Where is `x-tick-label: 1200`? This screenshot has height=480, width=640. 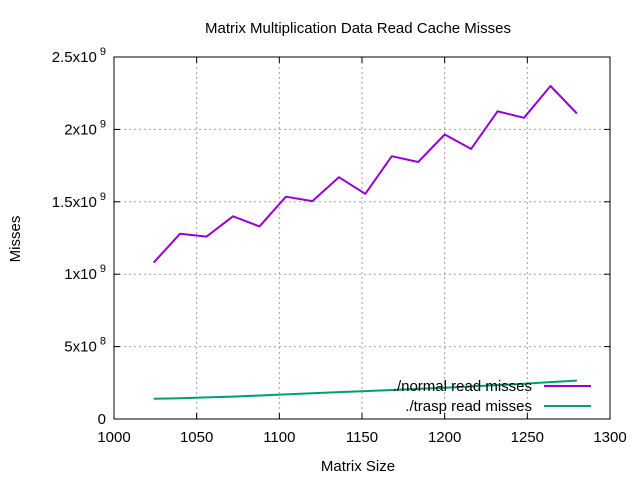 x-tick-label: 1200 is located at coordinates (444, 437).